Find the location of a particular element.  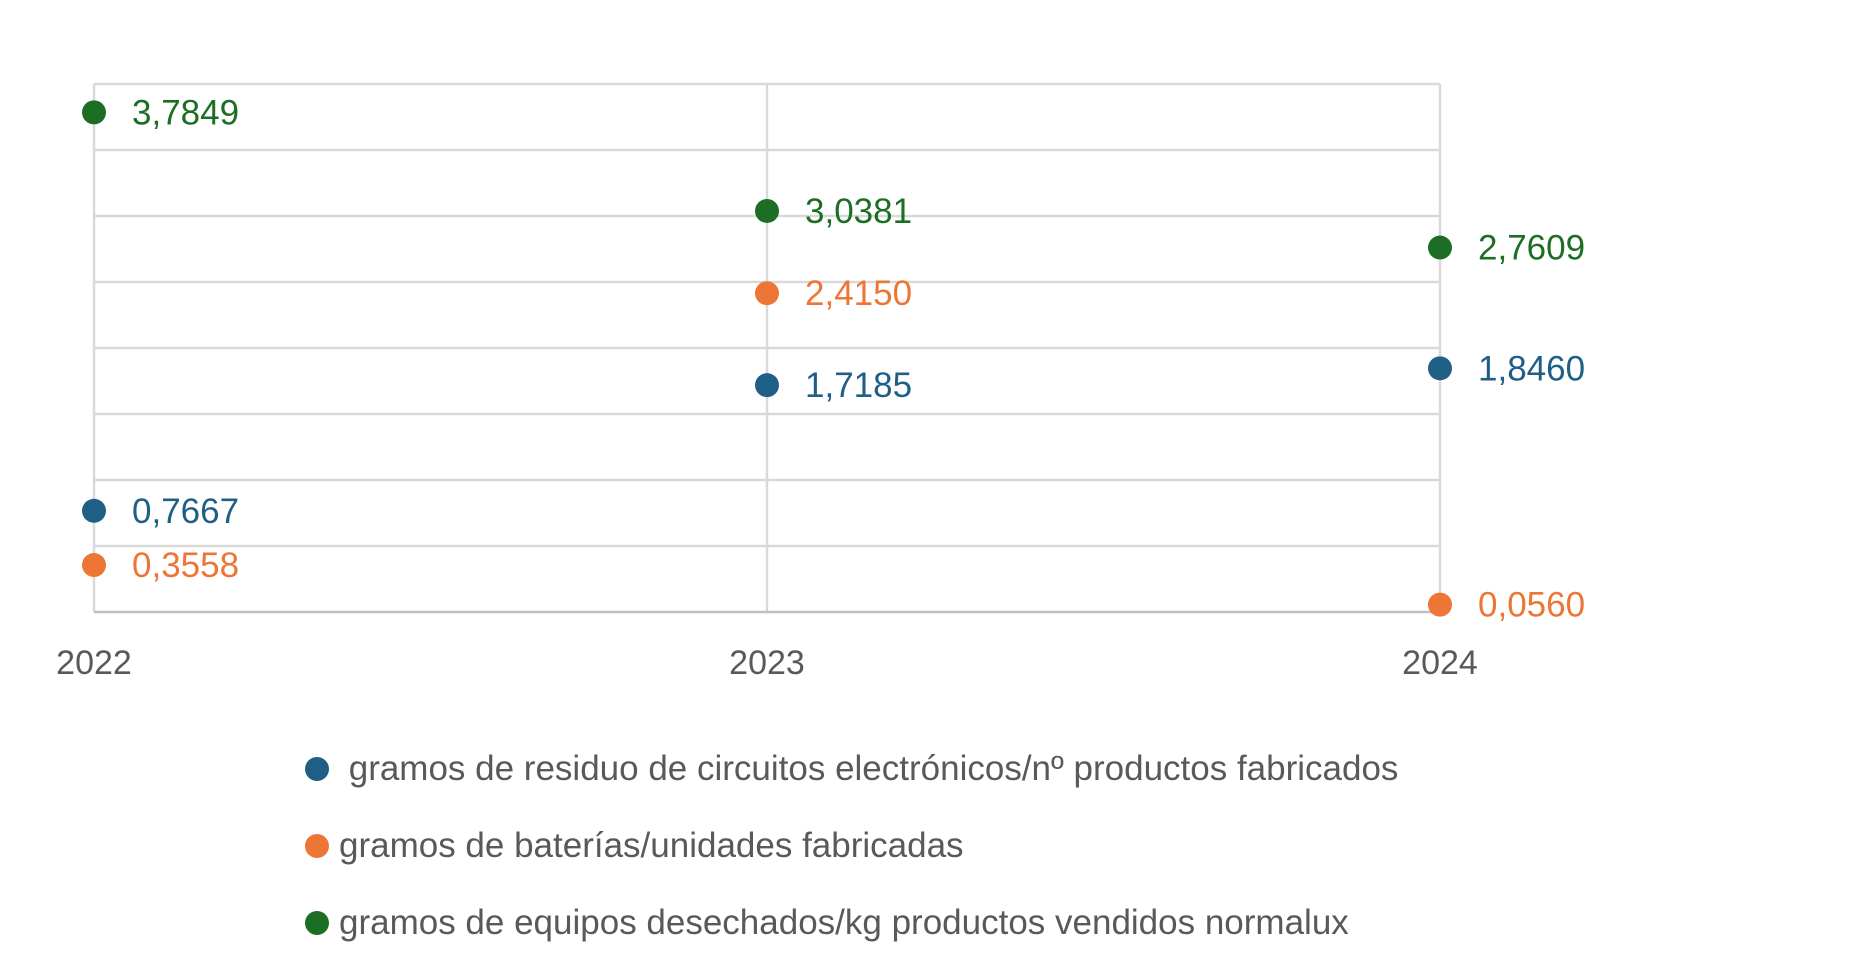

data-label: 3,0381 is located at coordinates (858, 211).